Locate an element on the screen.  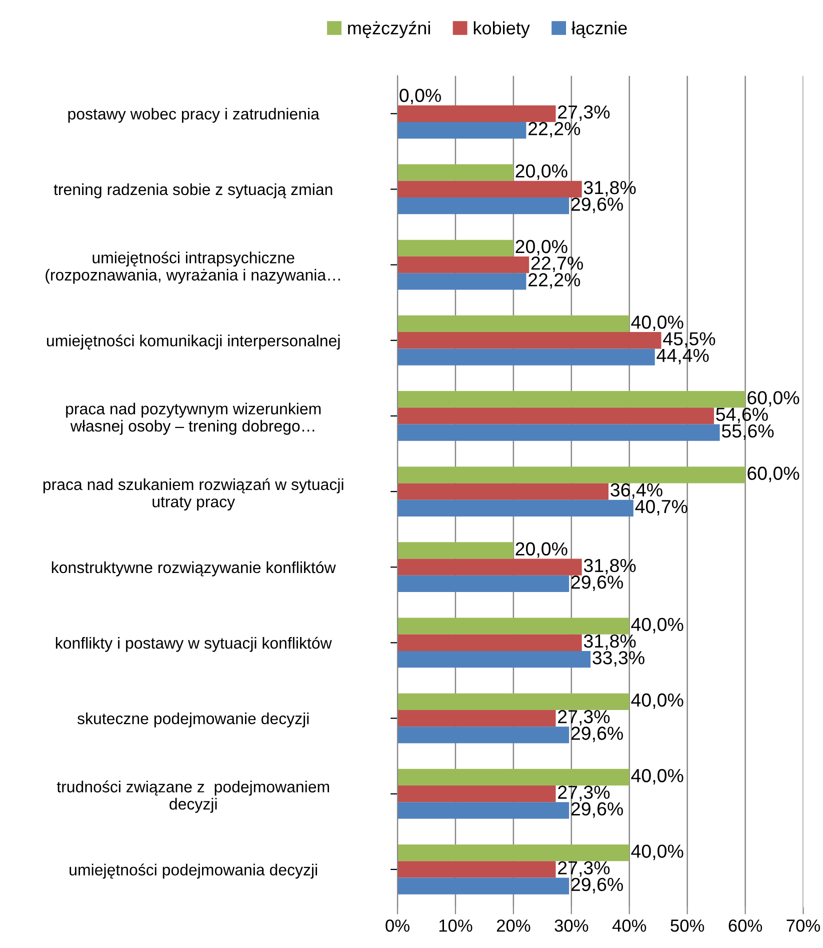
x-tick-label: 30% is located at coordinates (571, 926).